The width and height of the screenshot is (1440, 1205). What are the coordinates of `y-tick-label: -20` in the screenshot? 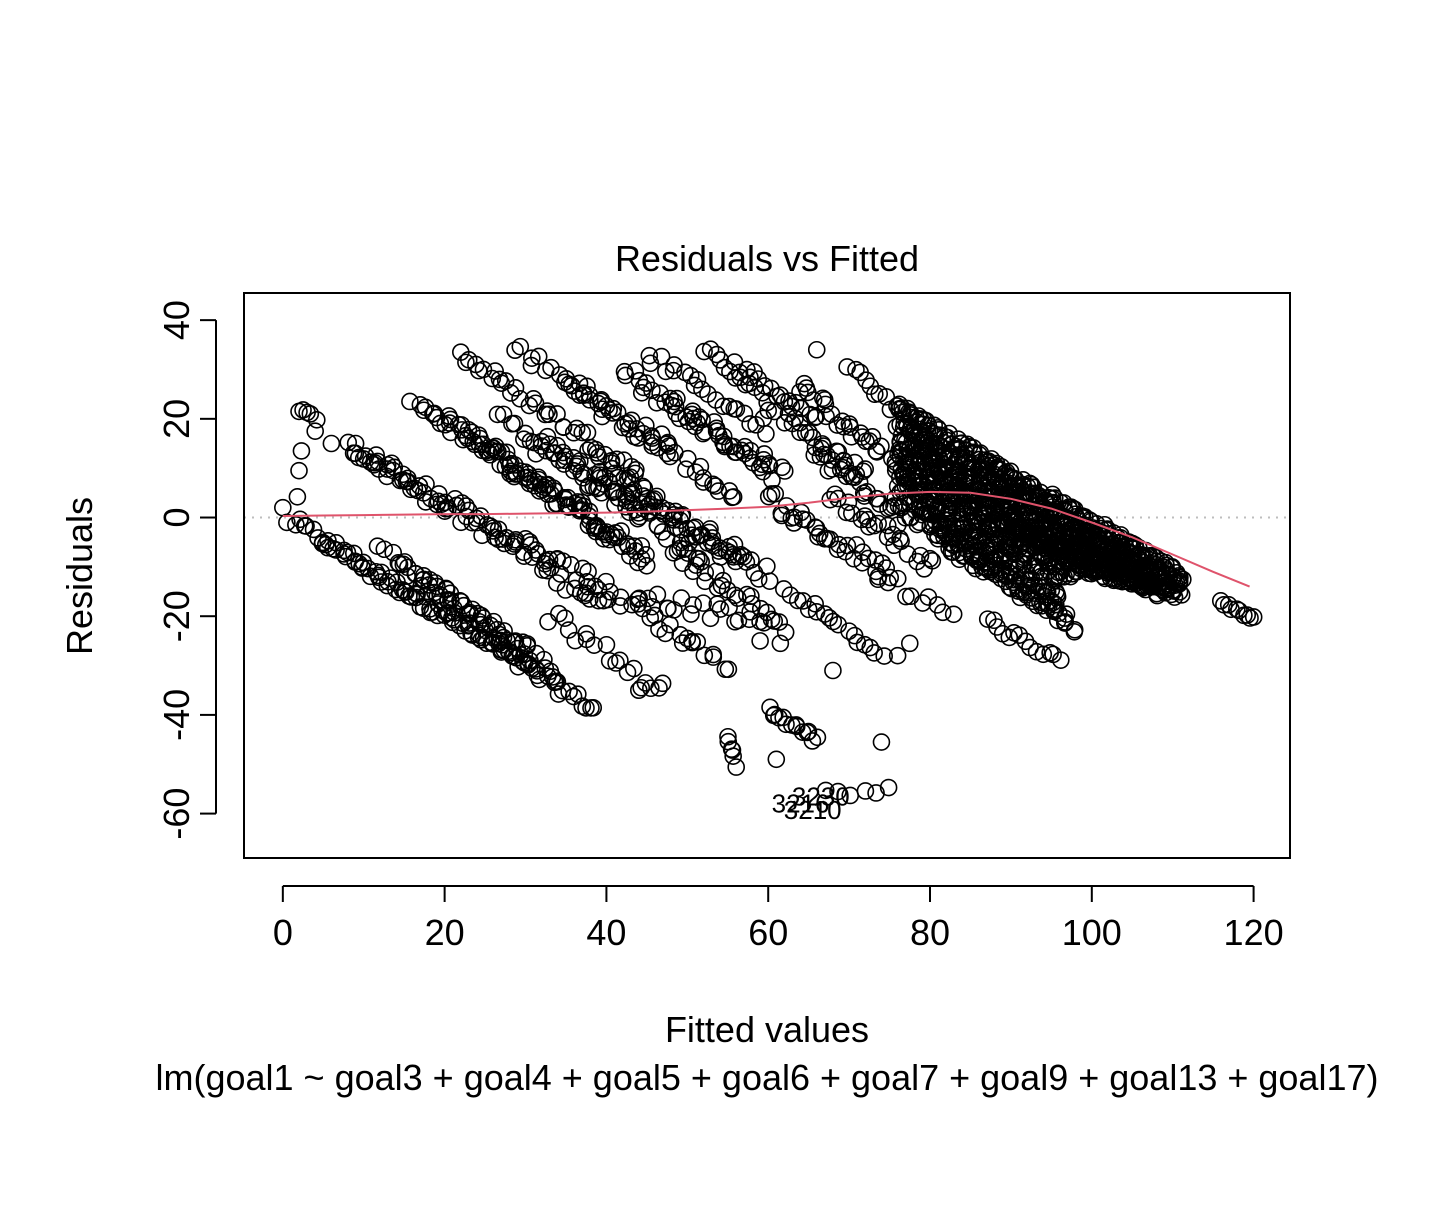 It's located at (176, 616).